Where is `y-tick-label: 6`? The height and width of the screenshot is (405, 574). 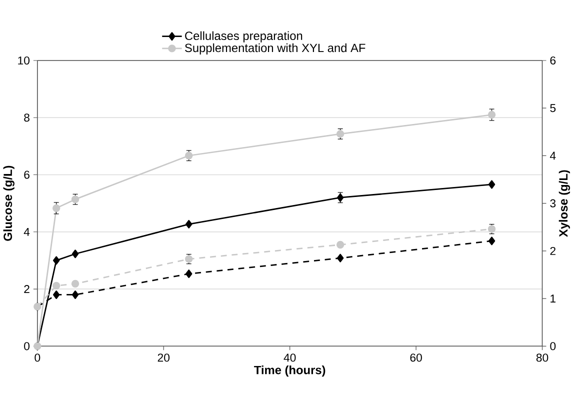 y-tick-label: 6 is located at coordinates (27, 174).